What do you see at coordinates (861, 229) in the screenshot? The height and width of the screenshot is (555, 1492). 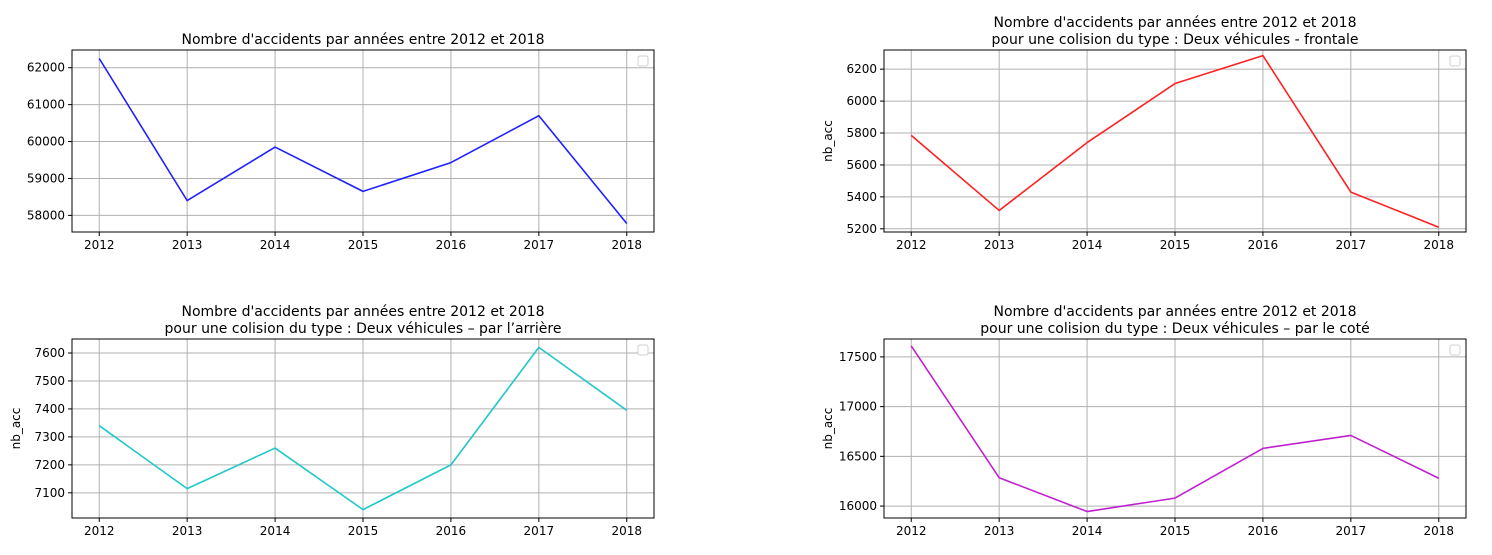 I see `y-tick-label: 5200` at bounding box center [861, 229].